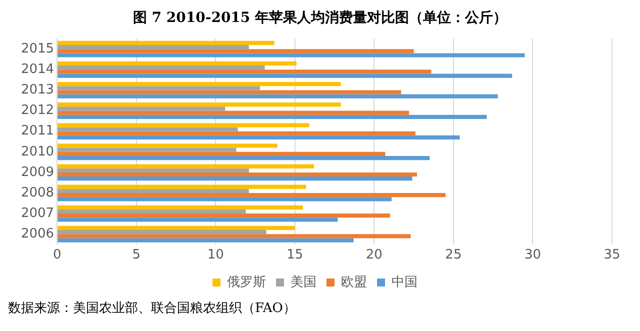  I want to click on chart-title: 图 7 2010-2015 年苹果人均消费量对比图（单位：公斤）, so click(320, 18).